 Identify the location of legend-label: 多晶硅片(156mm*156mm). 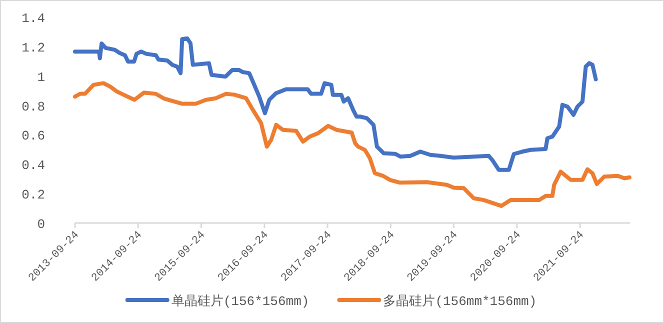
(460, 301).